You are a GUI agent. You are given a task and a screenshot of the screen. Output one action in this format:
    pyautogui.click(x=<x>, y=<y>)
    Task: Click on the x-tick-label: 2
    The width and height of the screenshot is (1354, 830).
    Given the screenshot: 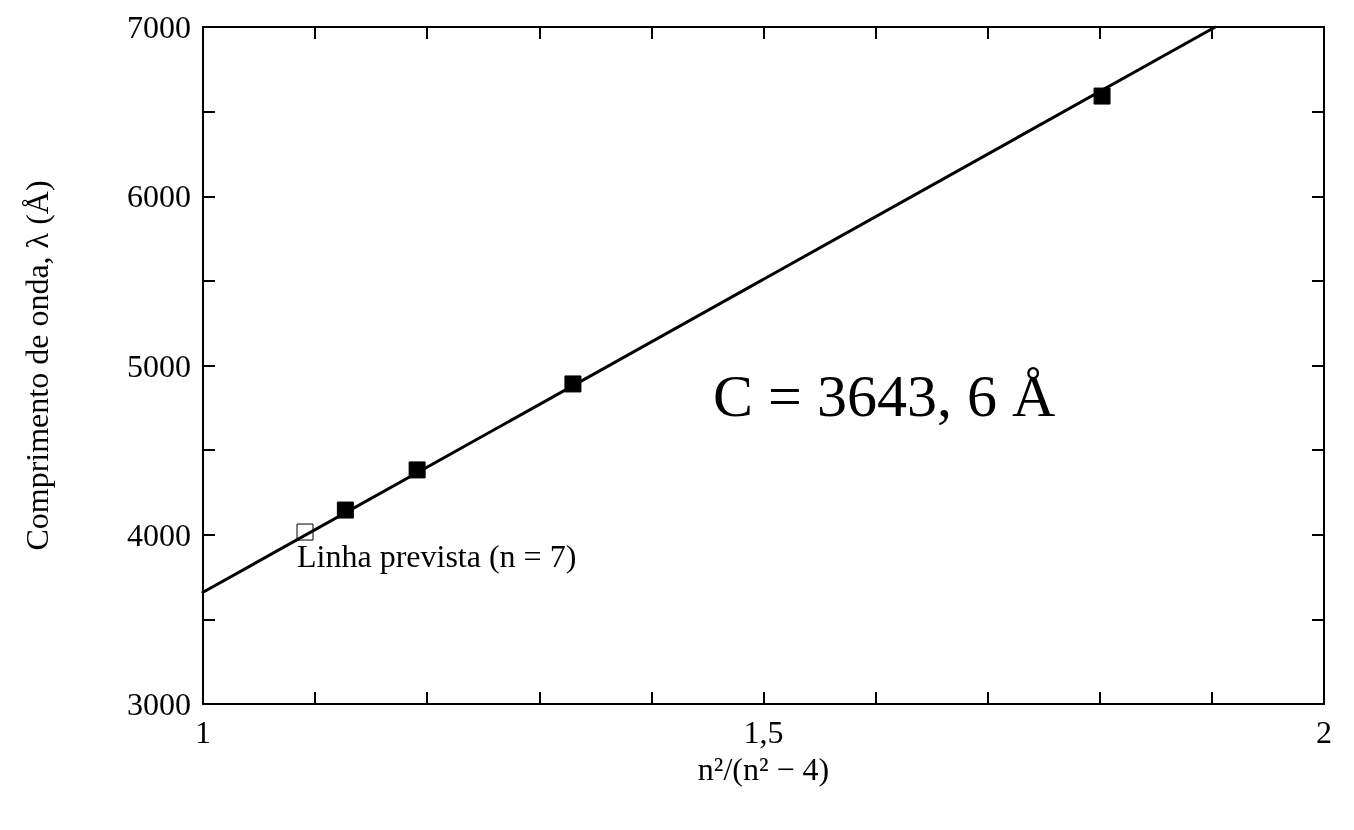 What is the action you would take?
    pyautogui.click(x=1324, y=732)
    